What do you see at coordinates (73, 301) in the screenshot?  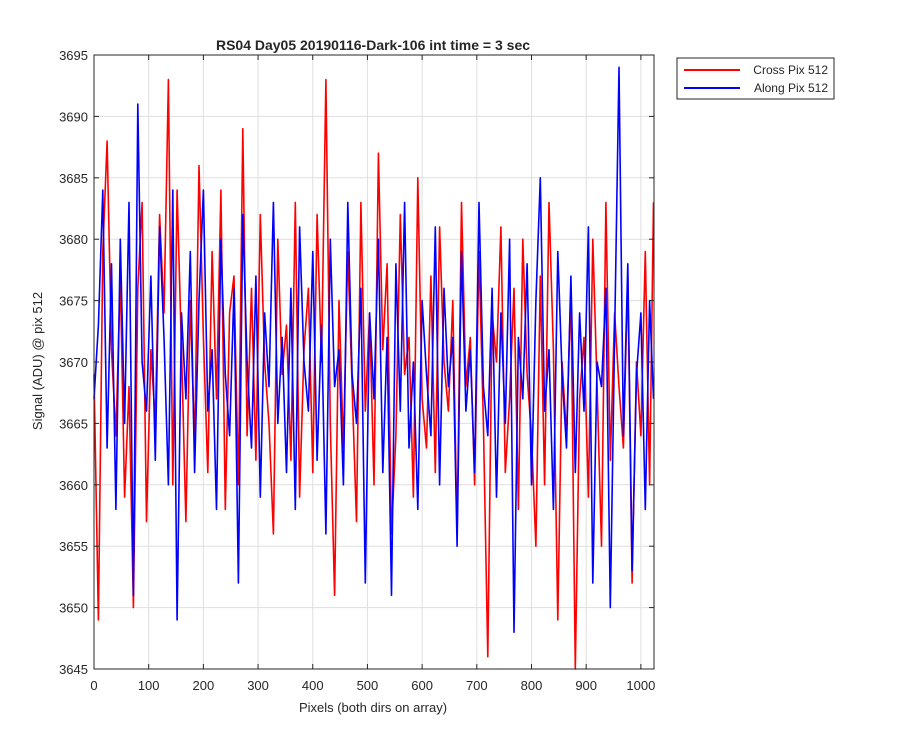 I see `y-tick-label: 3675` at bounding box center [73, 301].